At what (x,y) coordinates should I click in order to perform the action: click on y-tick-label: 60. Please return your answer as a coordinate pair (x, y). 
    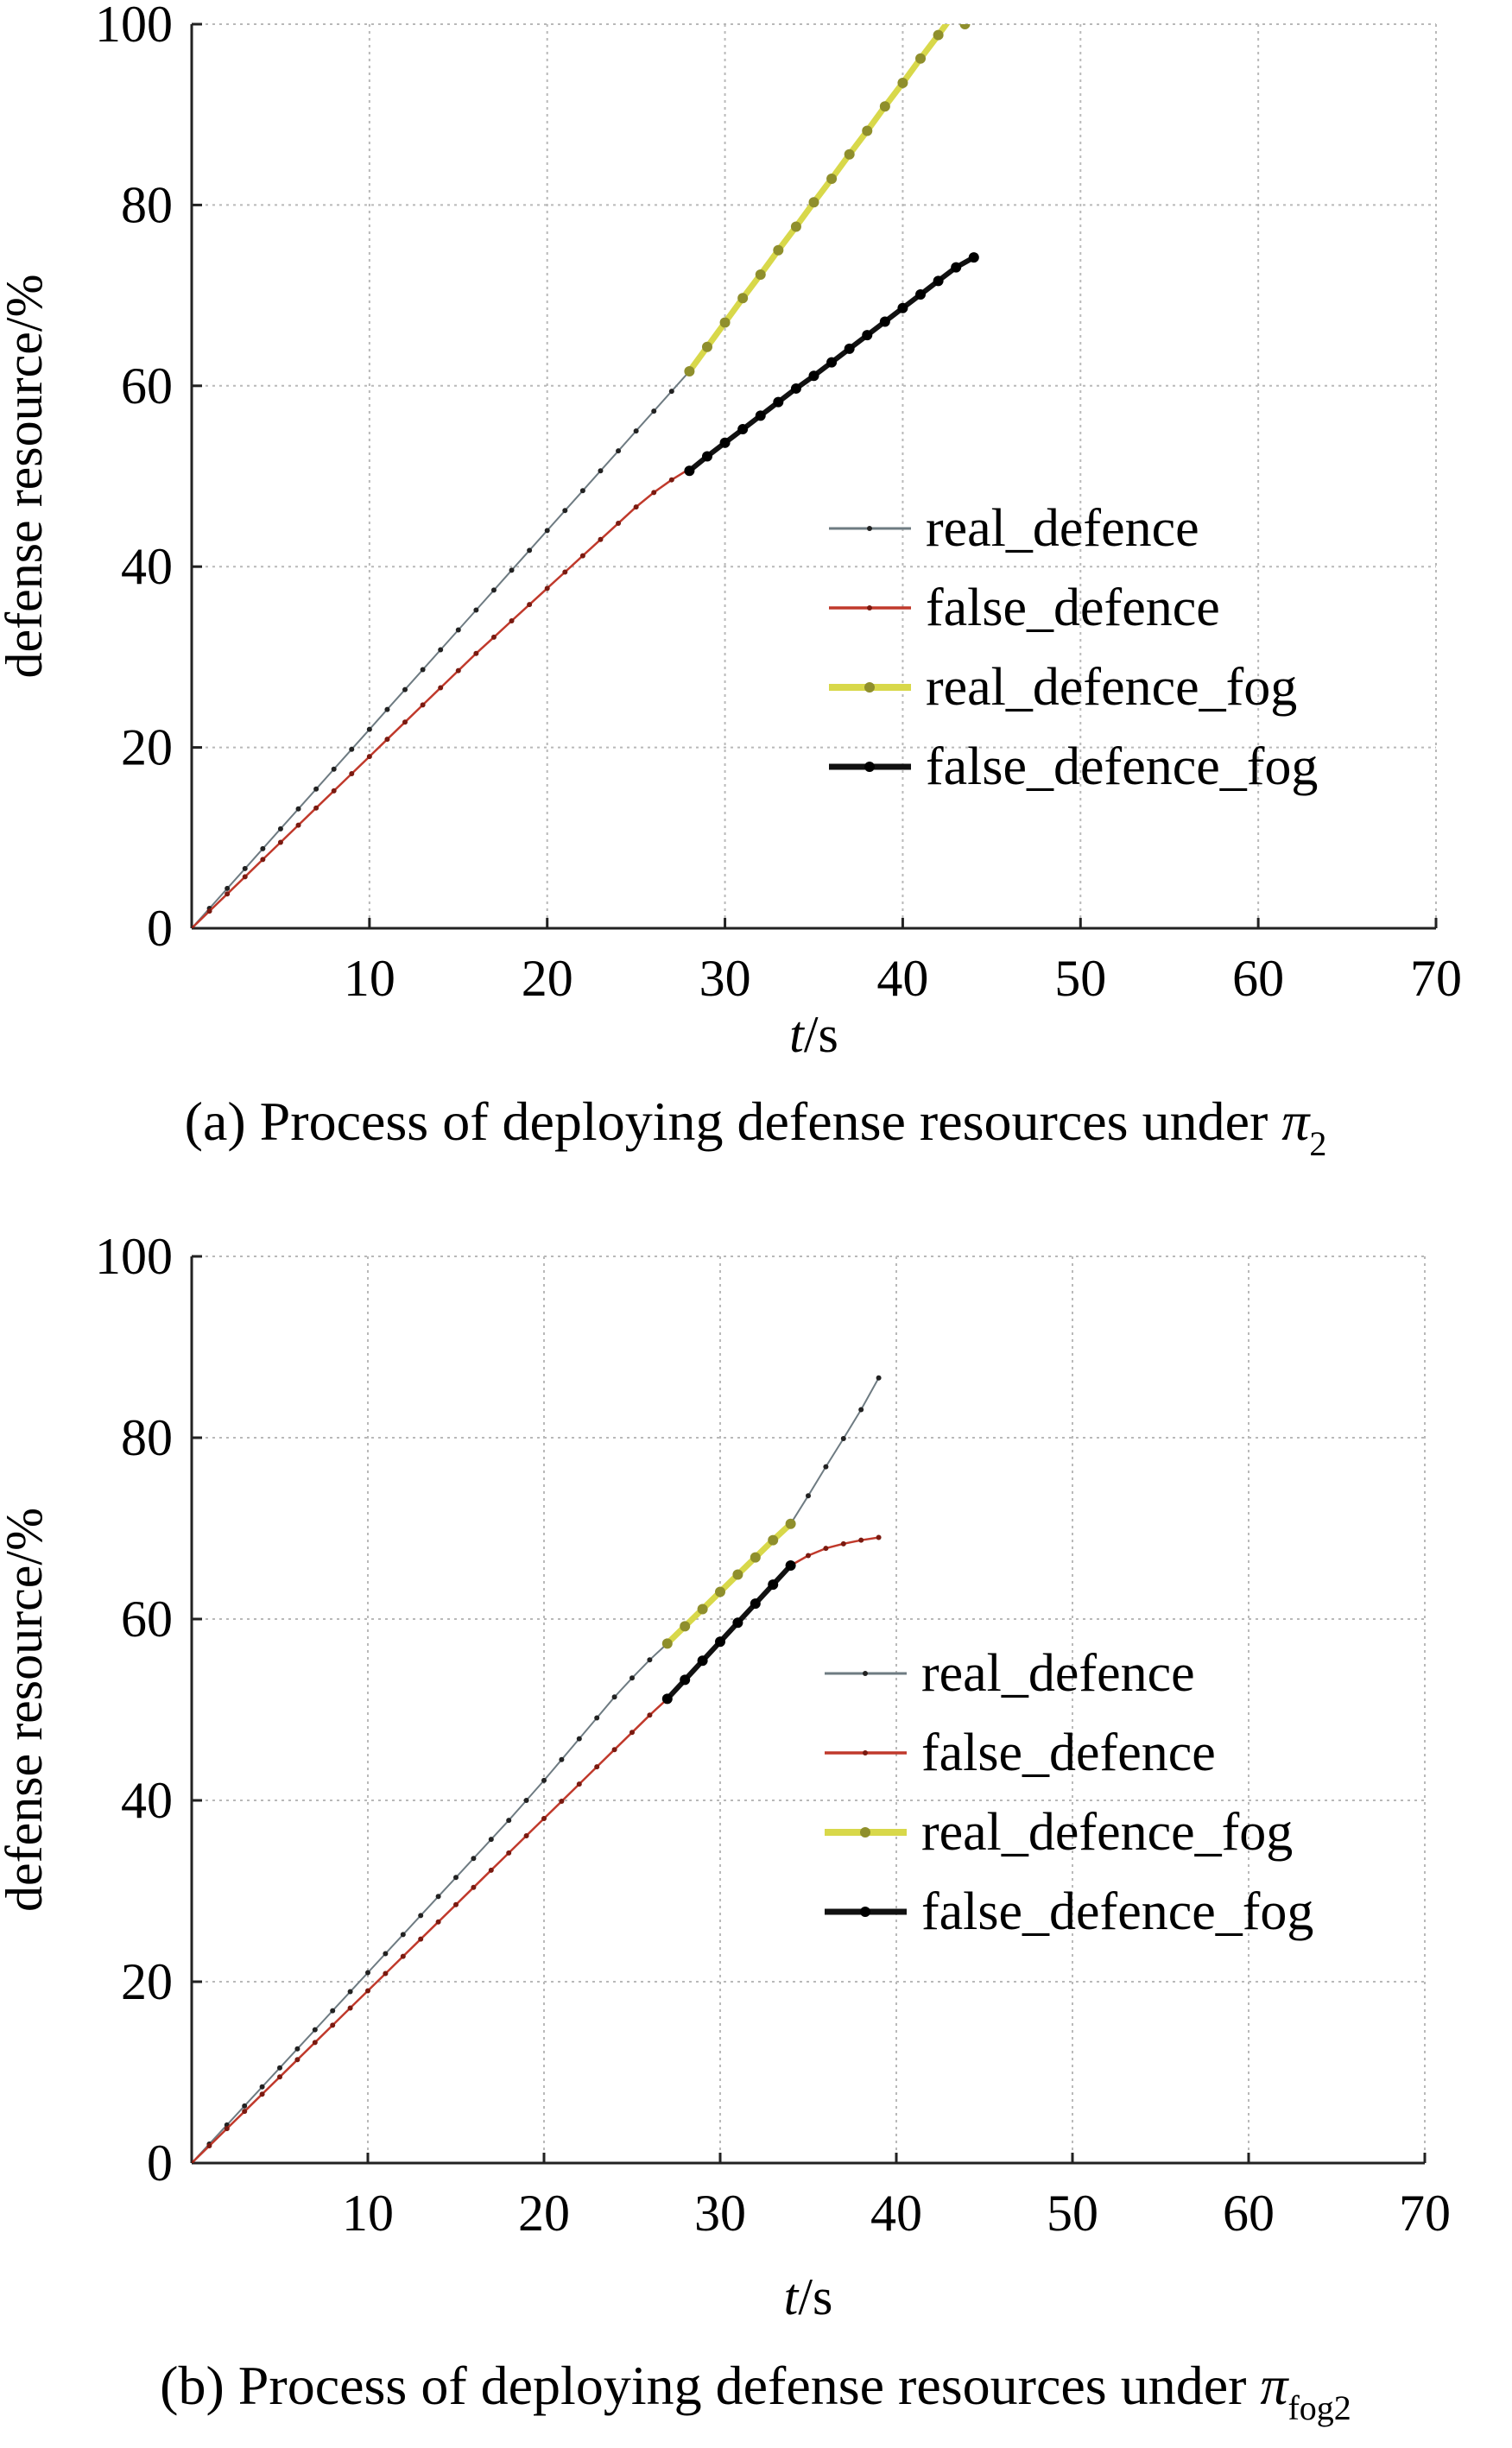
    Looking at the image, I should click on (147, 1620).